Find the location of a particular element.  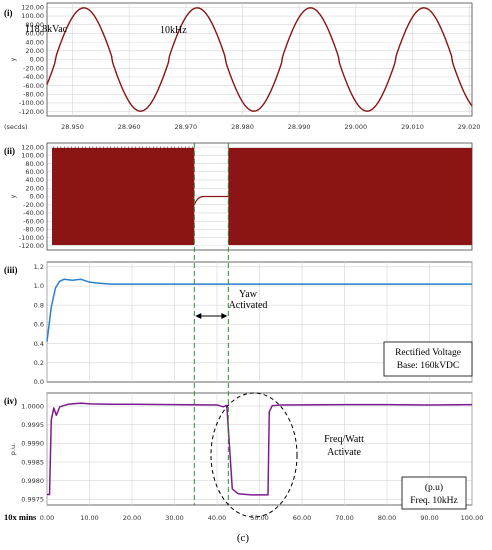

arrowhead-left is located at coordinates (198, 316).